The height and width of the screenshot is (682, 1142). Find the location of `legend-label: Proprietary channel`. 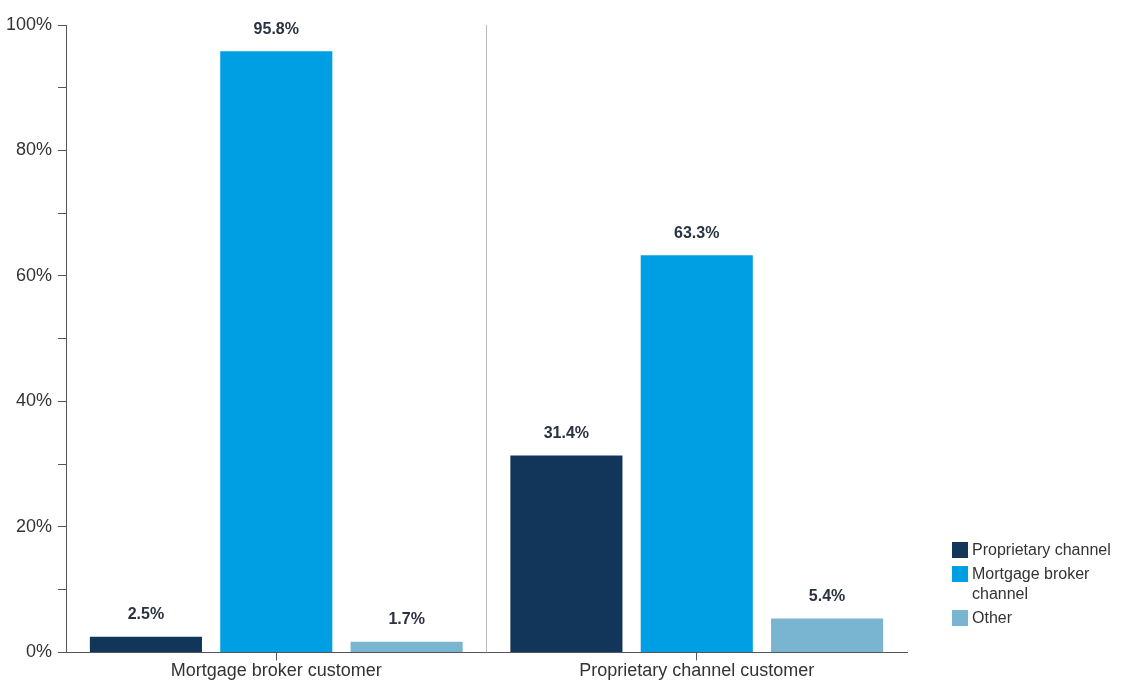

legend-label: Proprietary channel is located at coordinates (1041, 550).